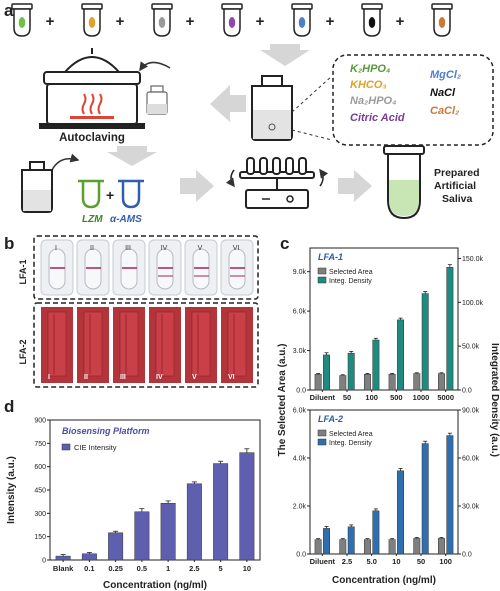 Image resolution: width=500 pixels, height=591 pixels. What do you see at coordinates (168, 568) in the screenshot?
I see `x-tick-label: 1` at bounding box center [168, 568].